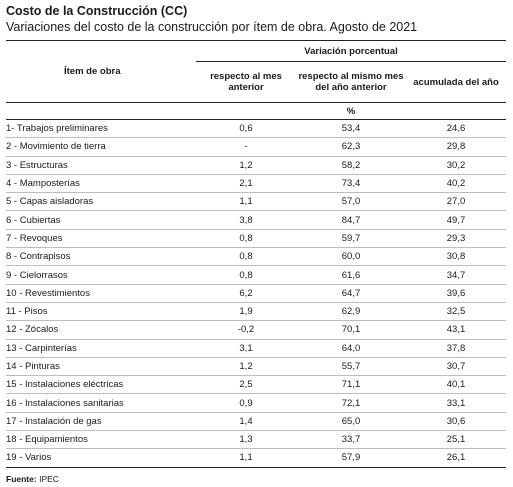  I want to click on item-name-cell: 5 - Capas aisladoras, so click(101, 201).